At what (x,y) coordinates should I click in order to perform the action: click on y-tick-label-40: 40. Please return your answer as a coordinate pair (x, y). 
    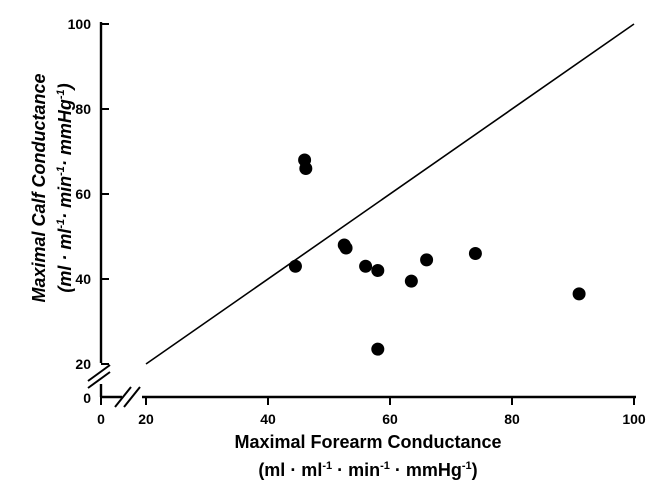
    Looking at the image, I should click on (83, 279).